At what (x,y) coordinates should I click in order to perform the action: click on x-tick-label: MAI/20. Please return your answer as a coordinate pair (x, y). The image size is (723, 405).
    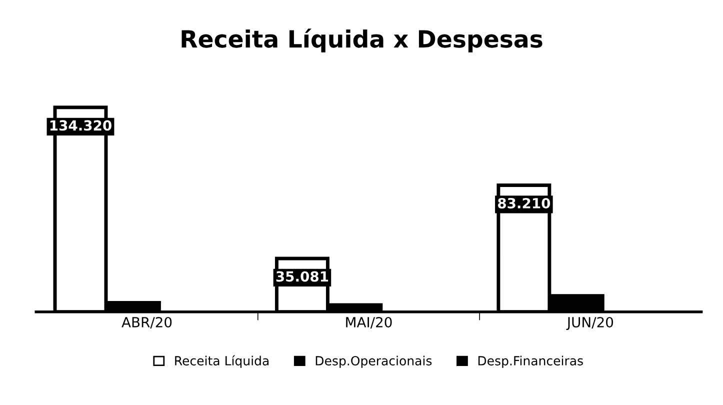
    Looking at the image, I should click on (369, 322).